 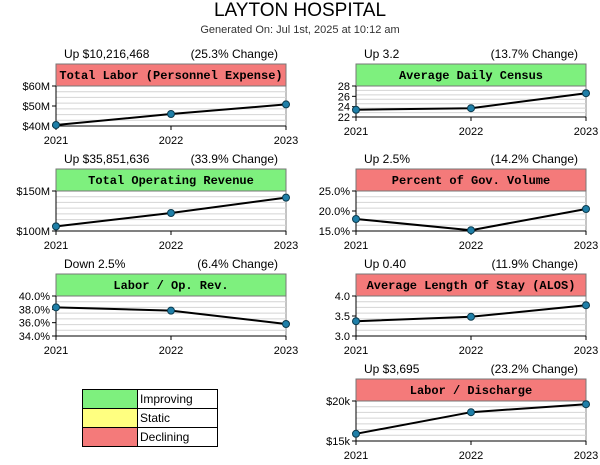 I want to click on chart-title: Average Daily Census, so click(x=471, y=76).